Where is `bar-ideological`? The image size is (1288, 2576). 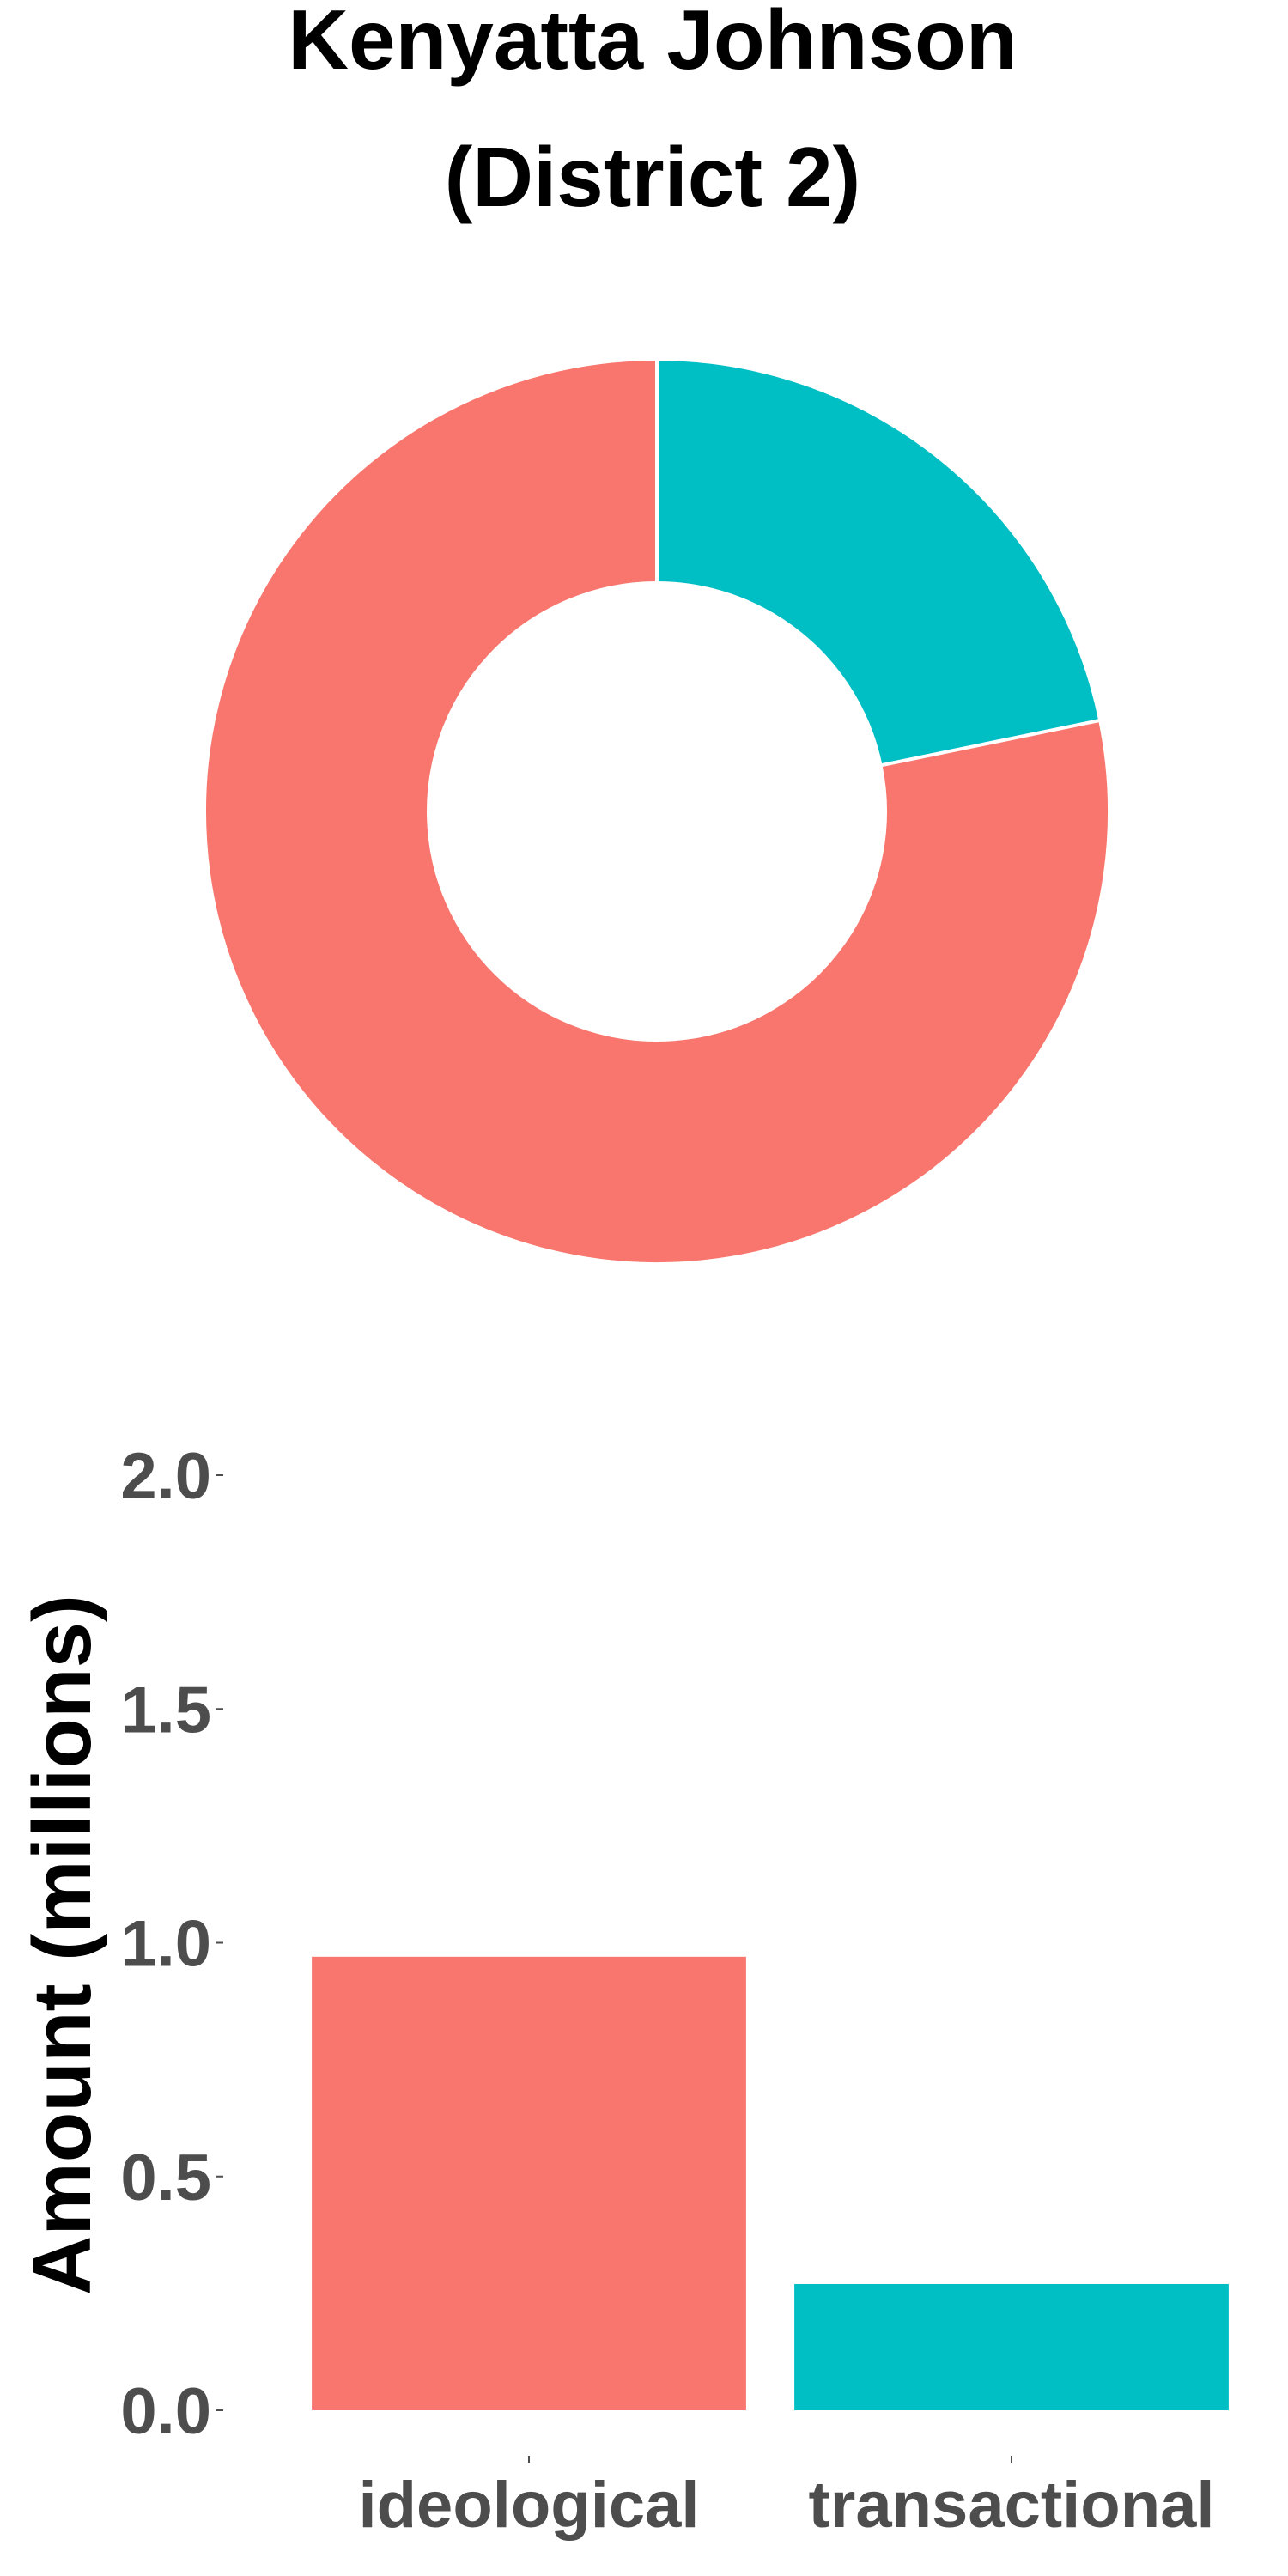
bar-ideological is located at coordinates (529, 2183).